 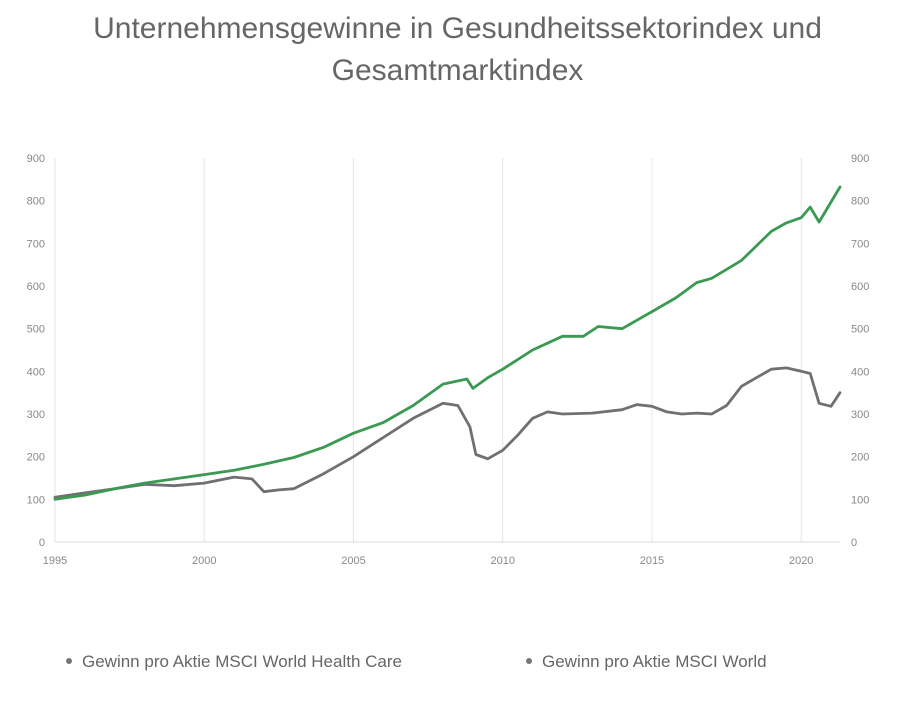 I want to click on y-tick-label-right: 500, so click(x=860, y=330).